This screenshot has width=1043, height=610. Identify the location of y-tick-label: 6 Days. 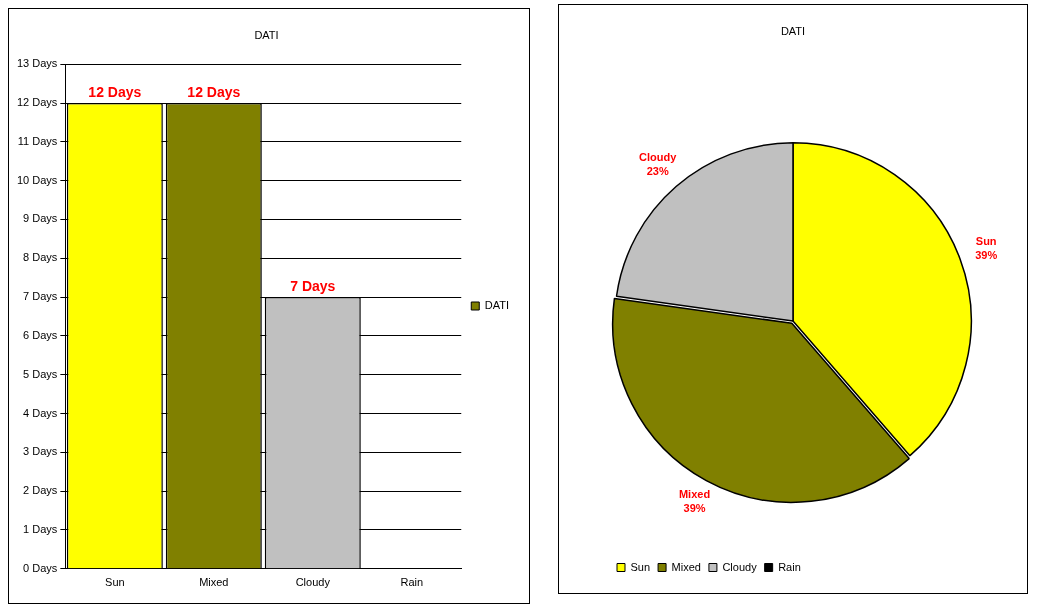
(40, 334).